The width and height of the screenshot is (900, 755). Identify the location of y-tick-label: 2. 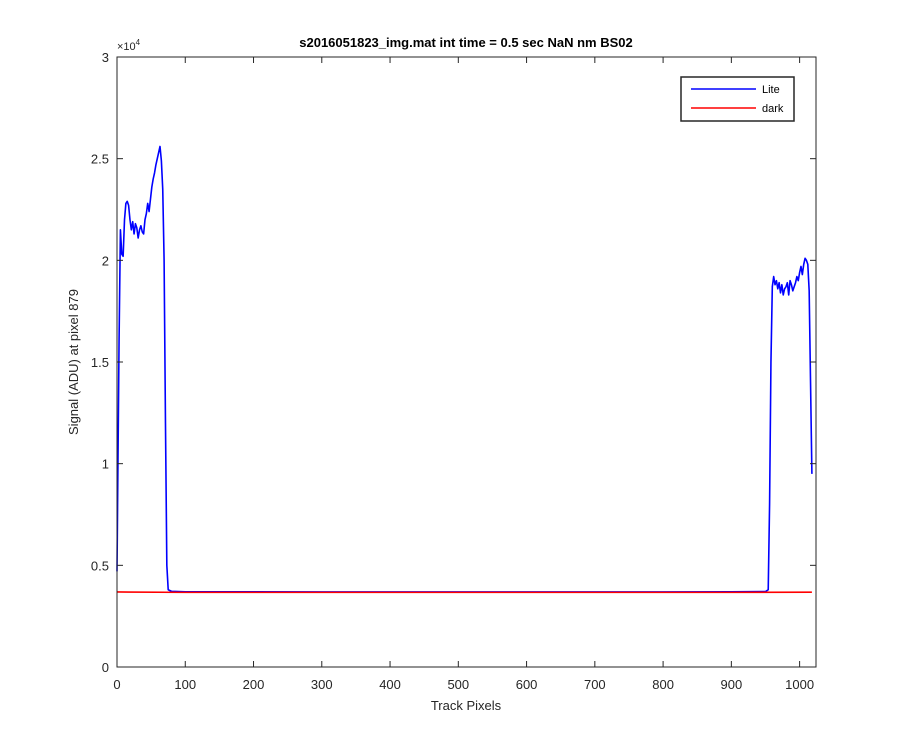
(105, 260).